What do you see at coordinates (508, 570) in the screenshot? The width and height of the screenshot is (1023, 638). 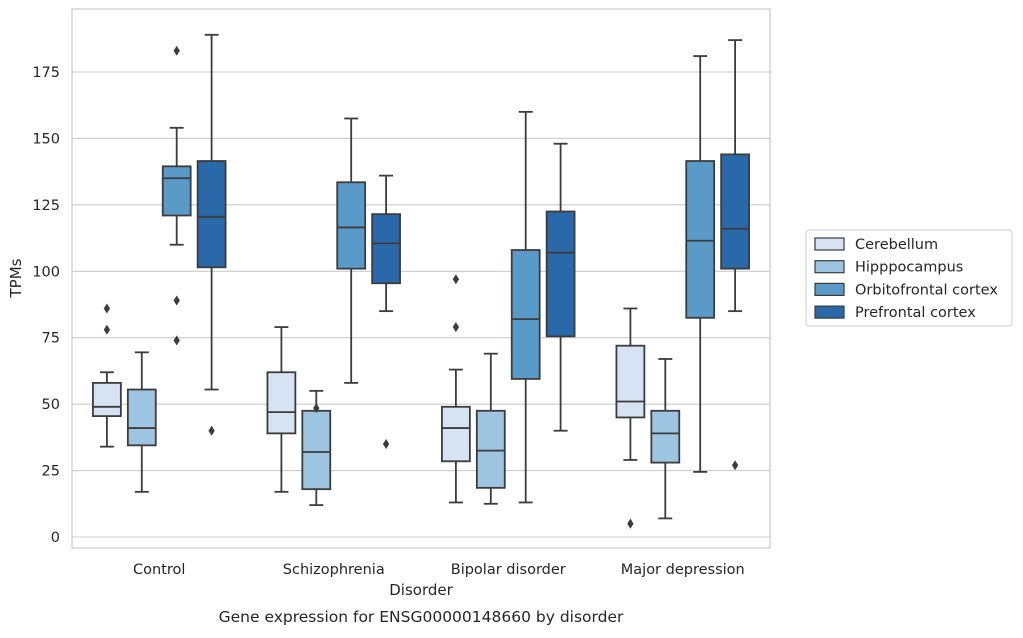 I see `x-tick-label: Bipolar disorder` at bounding box center [508, 570].